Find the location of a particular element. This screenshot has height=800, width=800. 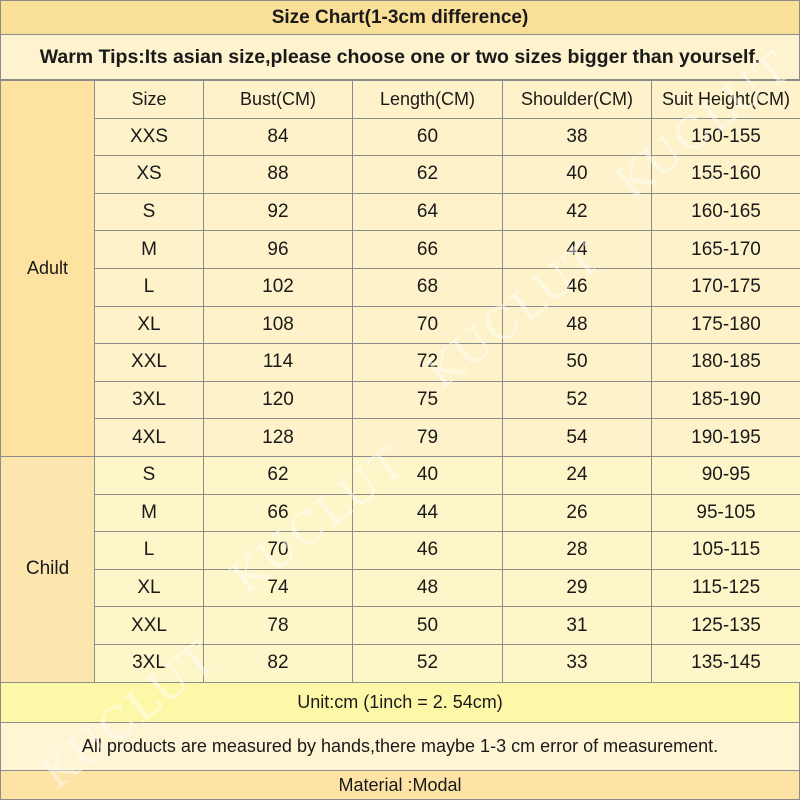

cell-bust: 74 is located at coordinates (278, 588).